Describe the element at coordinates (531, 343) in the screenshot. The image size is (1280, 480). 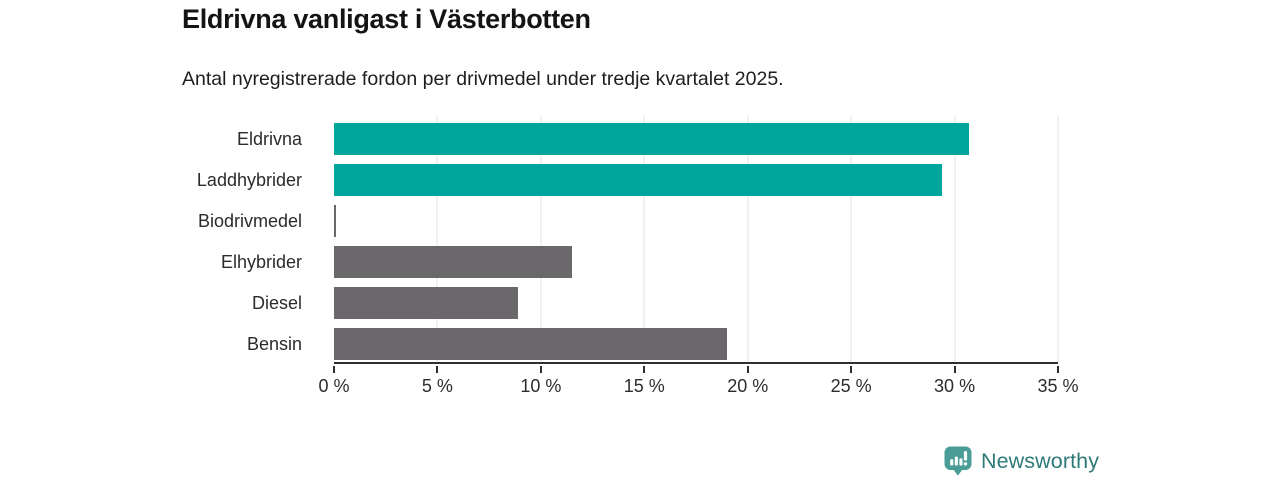
I see `bar-bensin` at that location.